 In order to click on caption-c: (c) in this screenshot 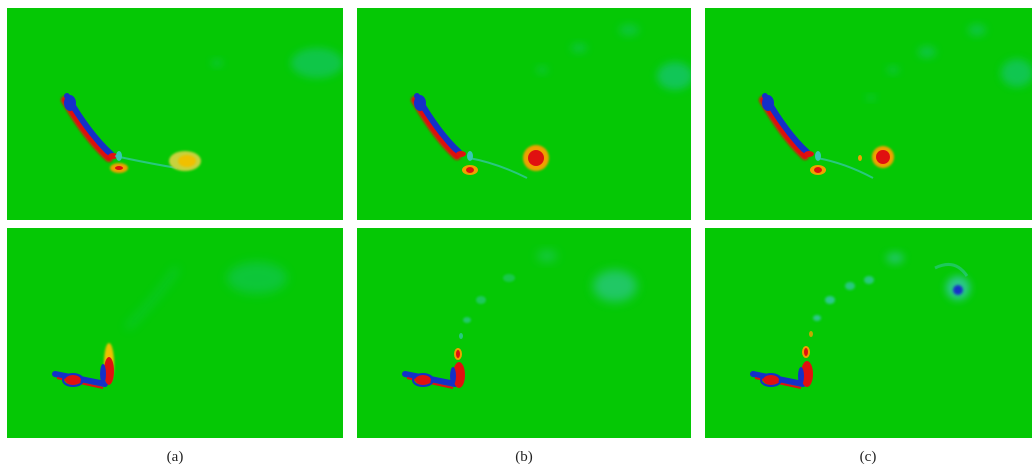, I will do `click(868, 457)`.